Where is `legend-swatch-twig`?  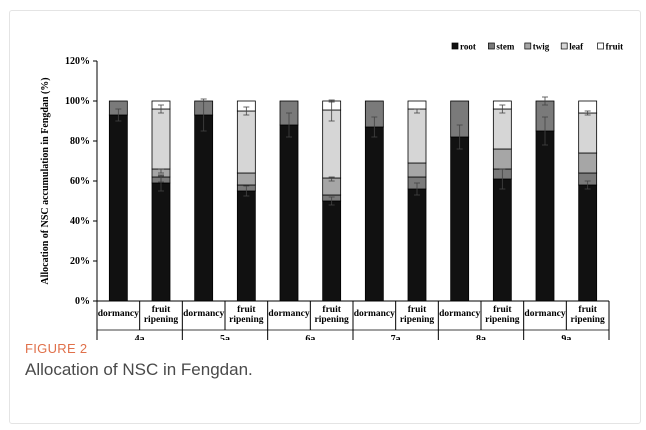
legend-swatch-twig is located at coordinates (528, 46).